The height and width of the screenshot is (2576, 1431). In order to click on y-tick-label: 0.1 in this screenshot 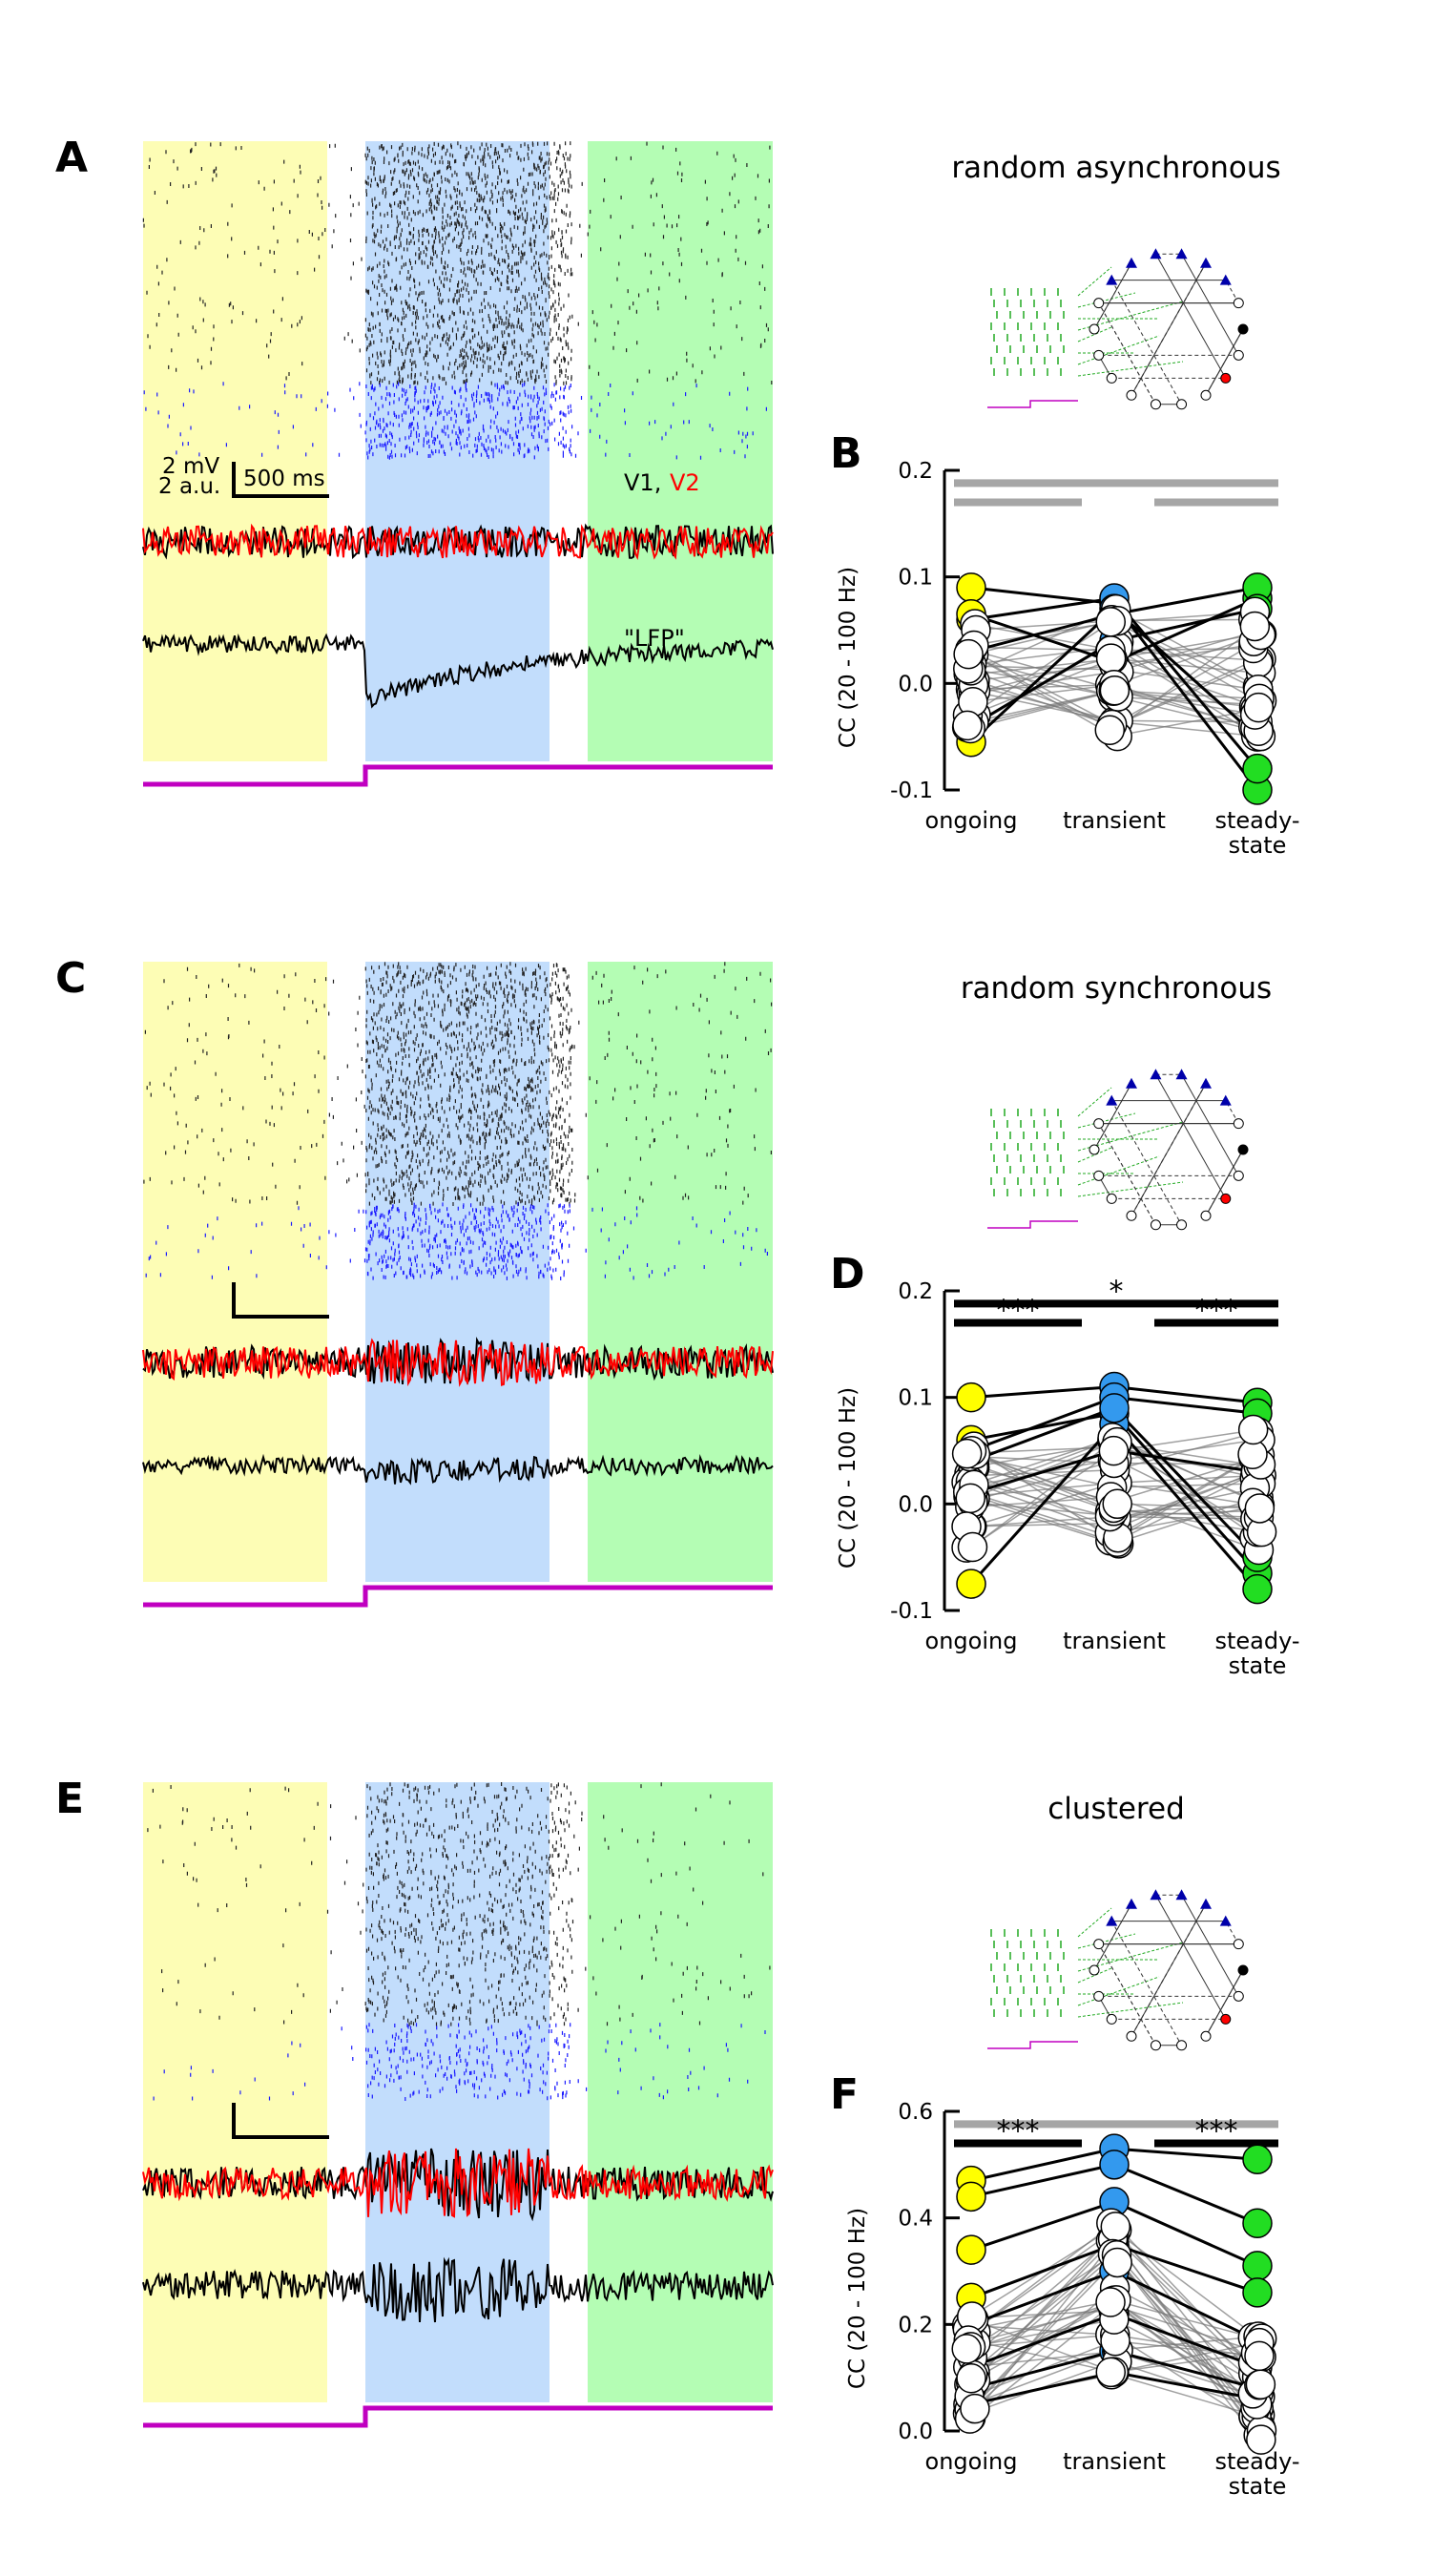, I will do `click(915, 1398)`.